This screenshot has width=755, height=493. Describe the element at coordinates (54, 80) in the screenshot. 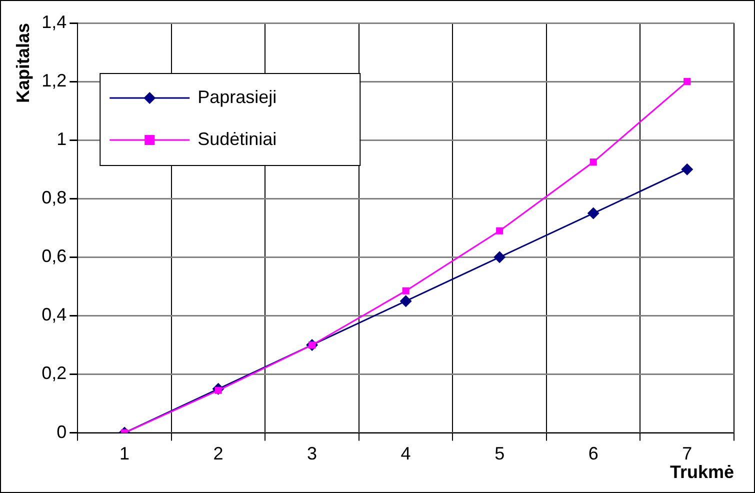

I see `y-tick-label: 1,2` at that location.